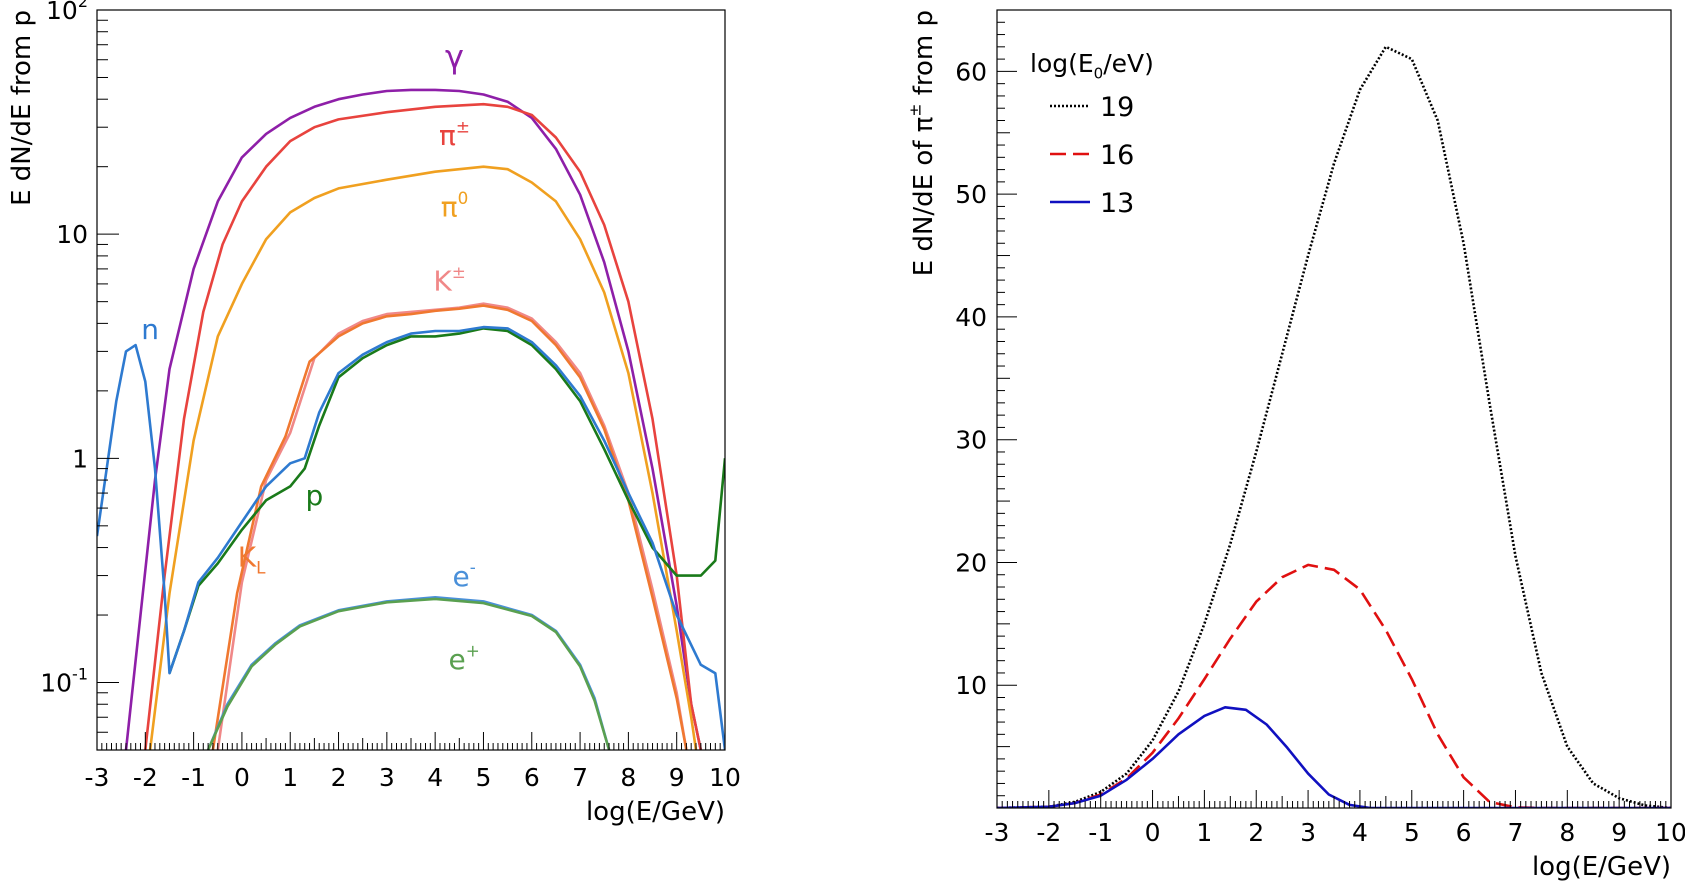  I want to click on left-x-tick-label: 2, so click(339, 777).